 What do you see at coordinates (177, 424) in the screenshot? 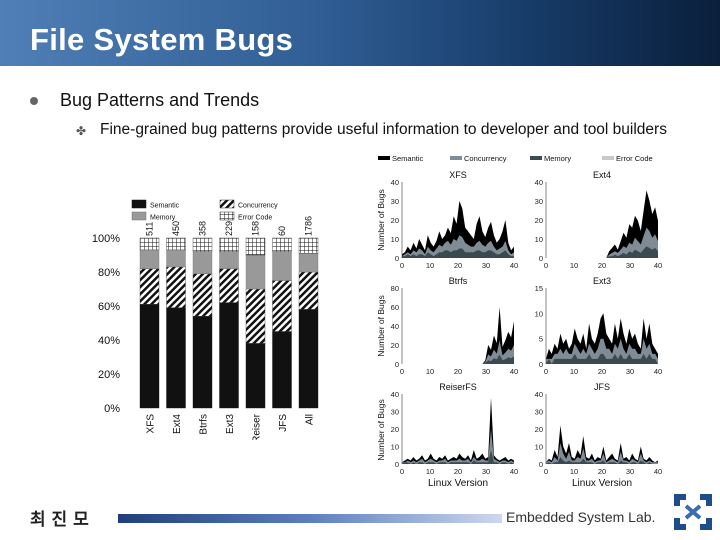
I see `bar-category-label: Ext4` at bounding box center [177, 424].